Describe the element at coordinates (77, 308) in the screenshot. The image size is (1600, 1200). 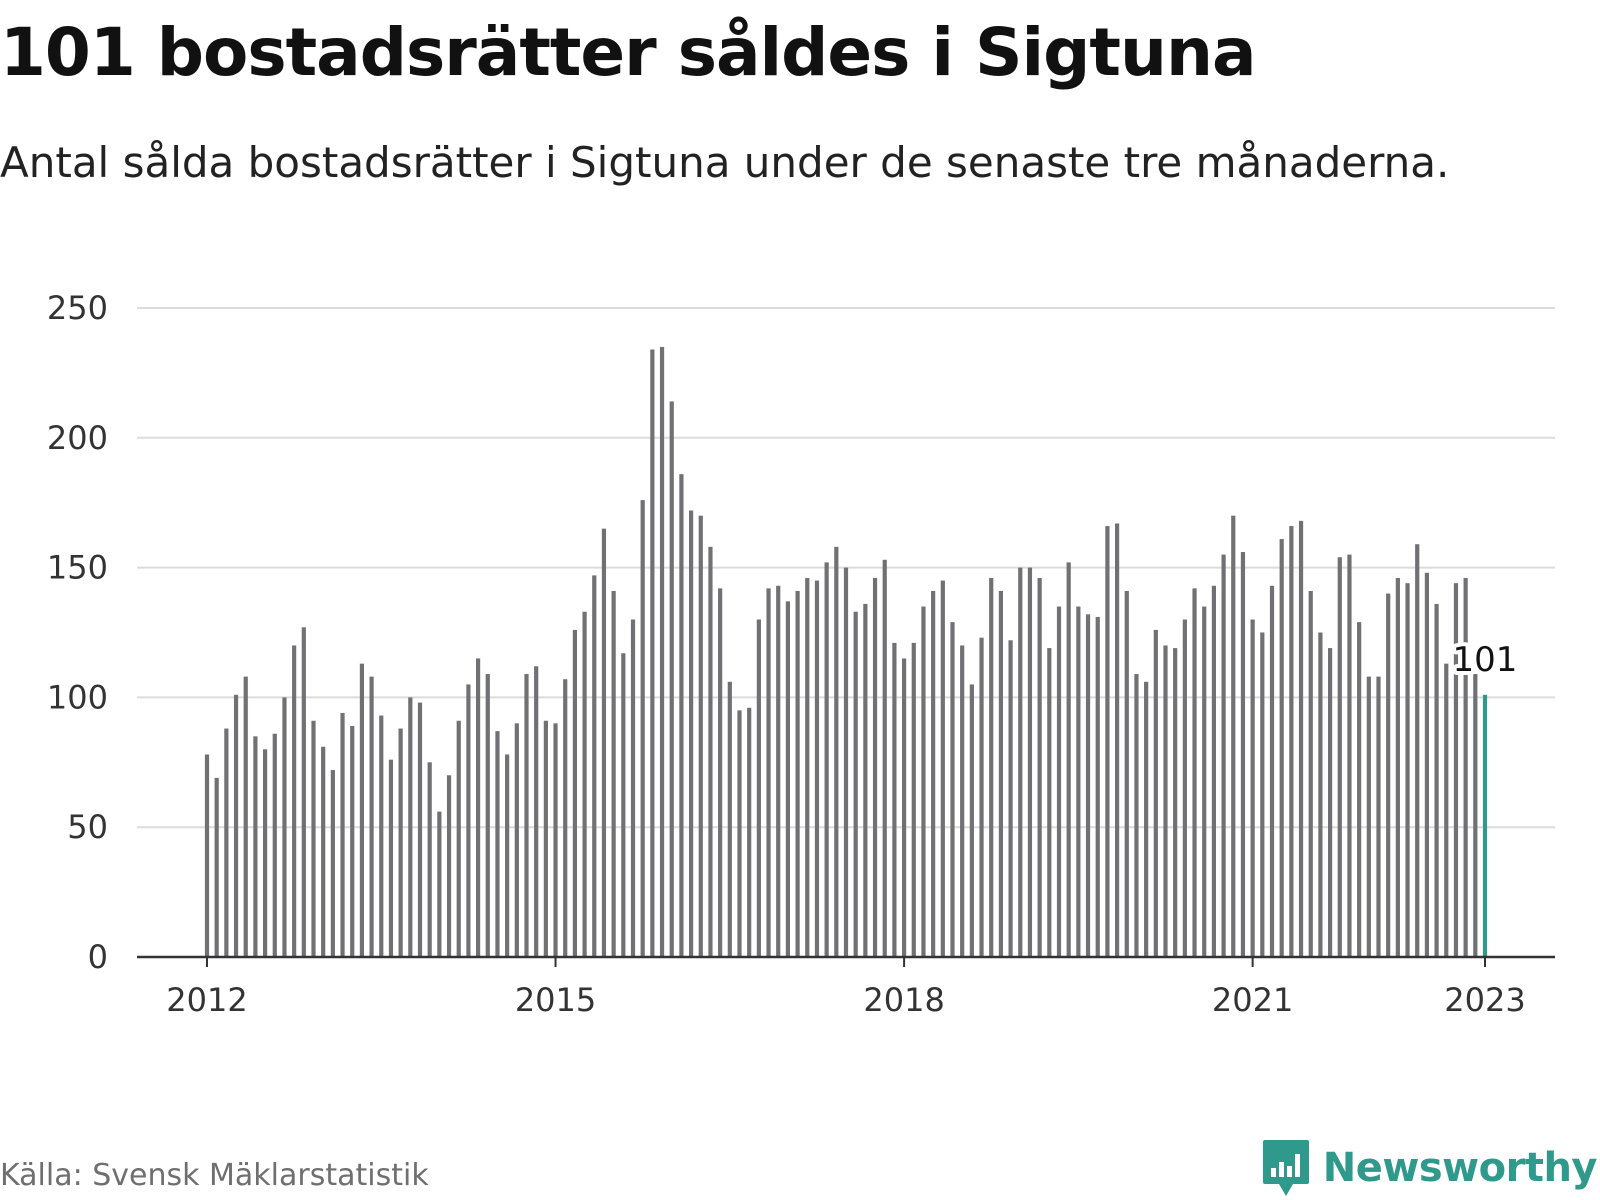
I see `y-tick-label: 250` at that location.